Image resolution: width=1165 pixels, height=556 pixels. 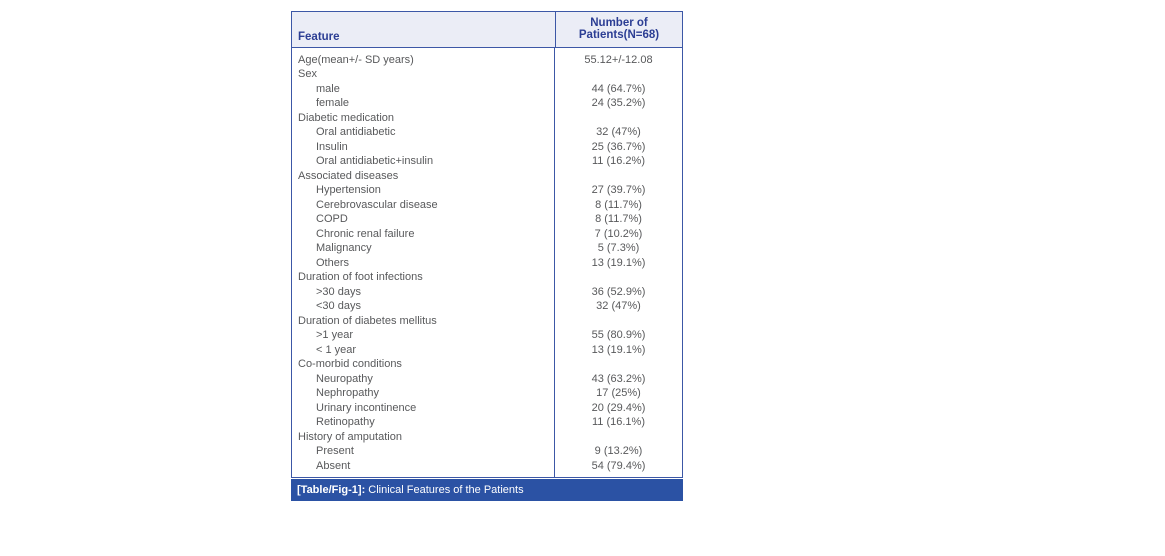 I want to click on value-cell: 20 (29.4%), so click(x=618, y=407).